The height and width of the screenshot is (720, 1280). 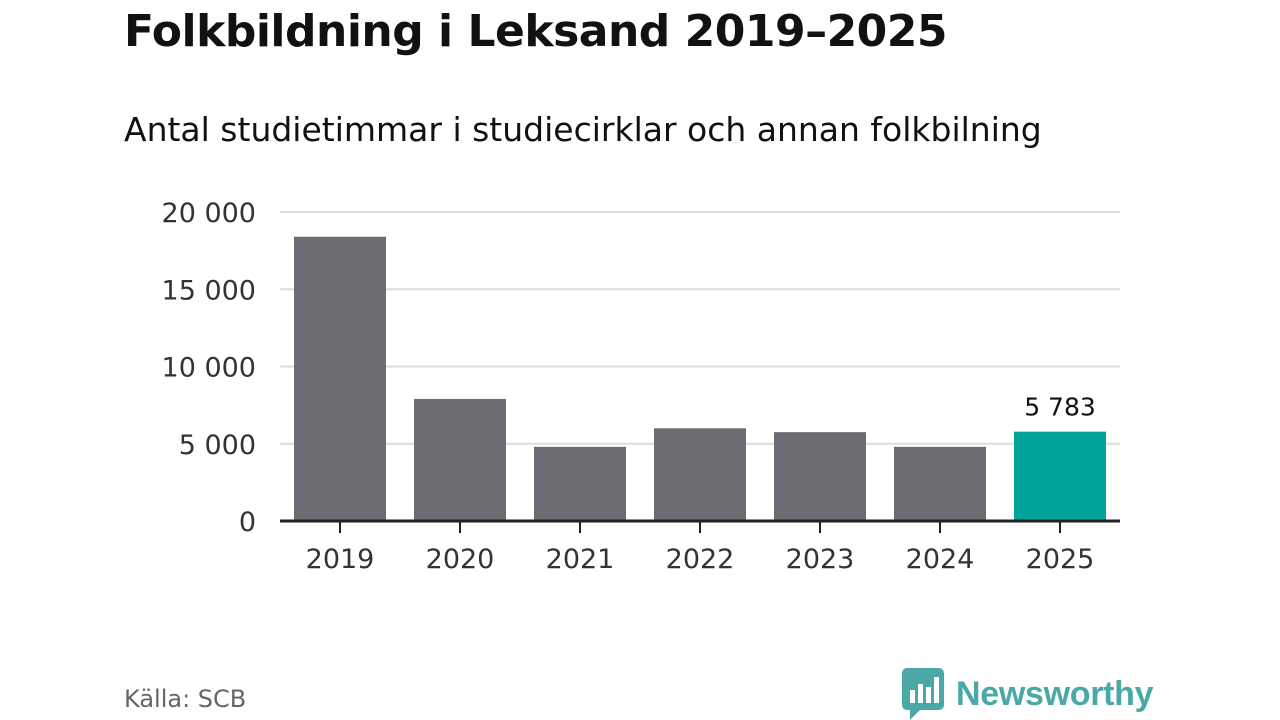 I want to click on newsworthy-logo-icon, so click(x=923, y=694).